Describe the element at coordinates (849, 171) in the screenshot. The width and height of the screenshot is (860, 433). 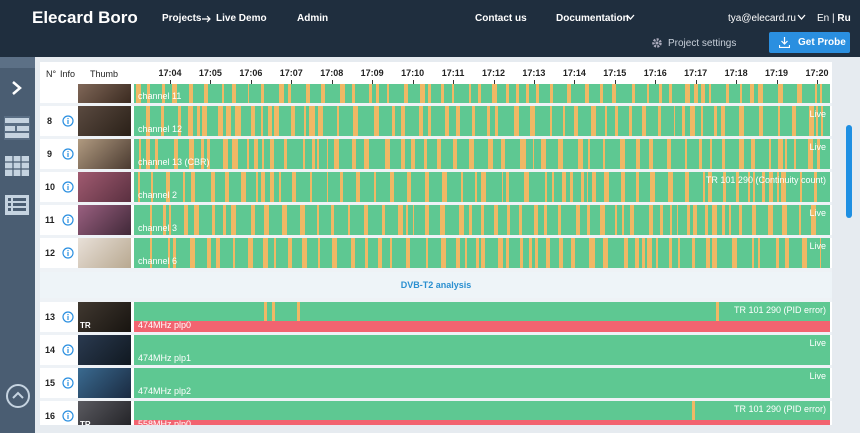
I see `scrollbar` at that location.